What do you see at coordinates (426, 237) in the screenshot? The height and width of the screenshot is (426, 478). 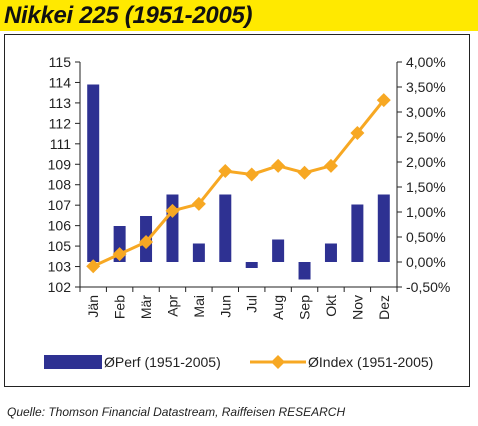 I see `right-tick-label: 0,50%` at bounding box center [426, 237].